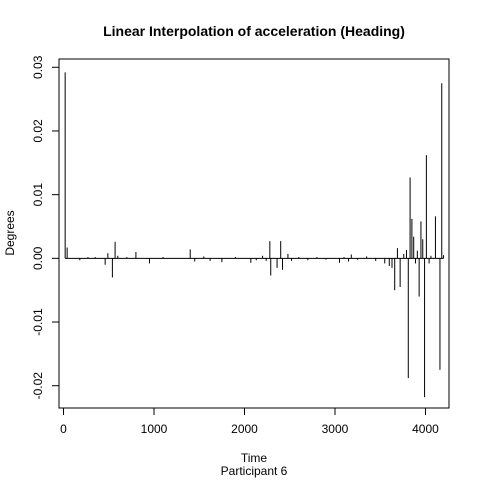 The width and height of the screenshot is (480, 480). Describe the element at coordinates (244, 429) in the screenshot. I see `x-tick-label: 2000` at that location.